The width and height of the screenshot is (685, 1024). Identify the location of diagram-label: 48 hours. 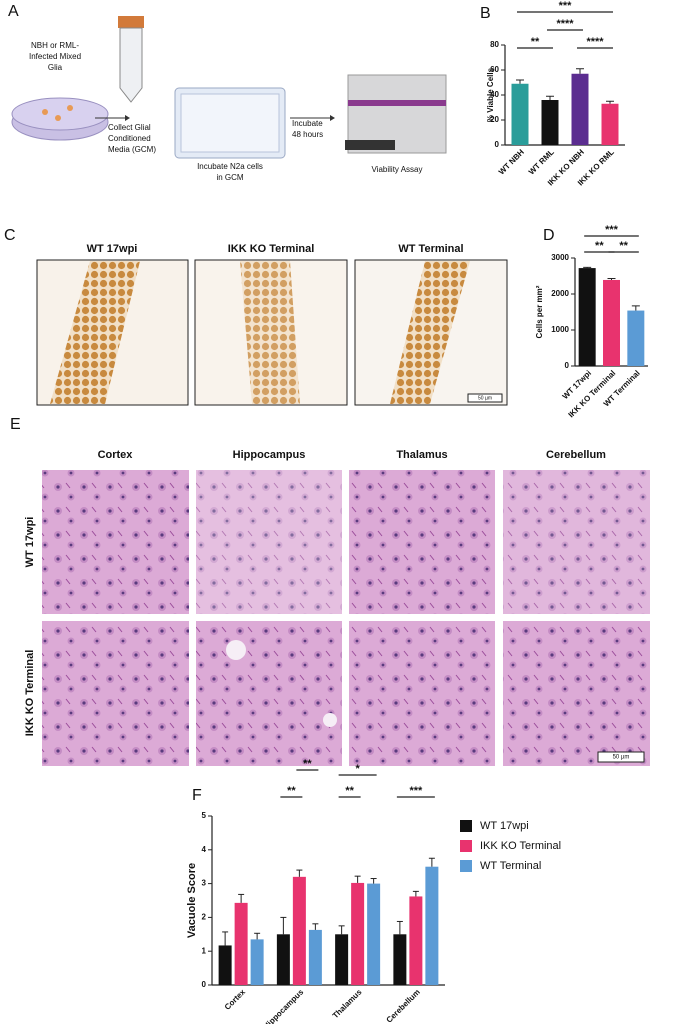
(307, 134).